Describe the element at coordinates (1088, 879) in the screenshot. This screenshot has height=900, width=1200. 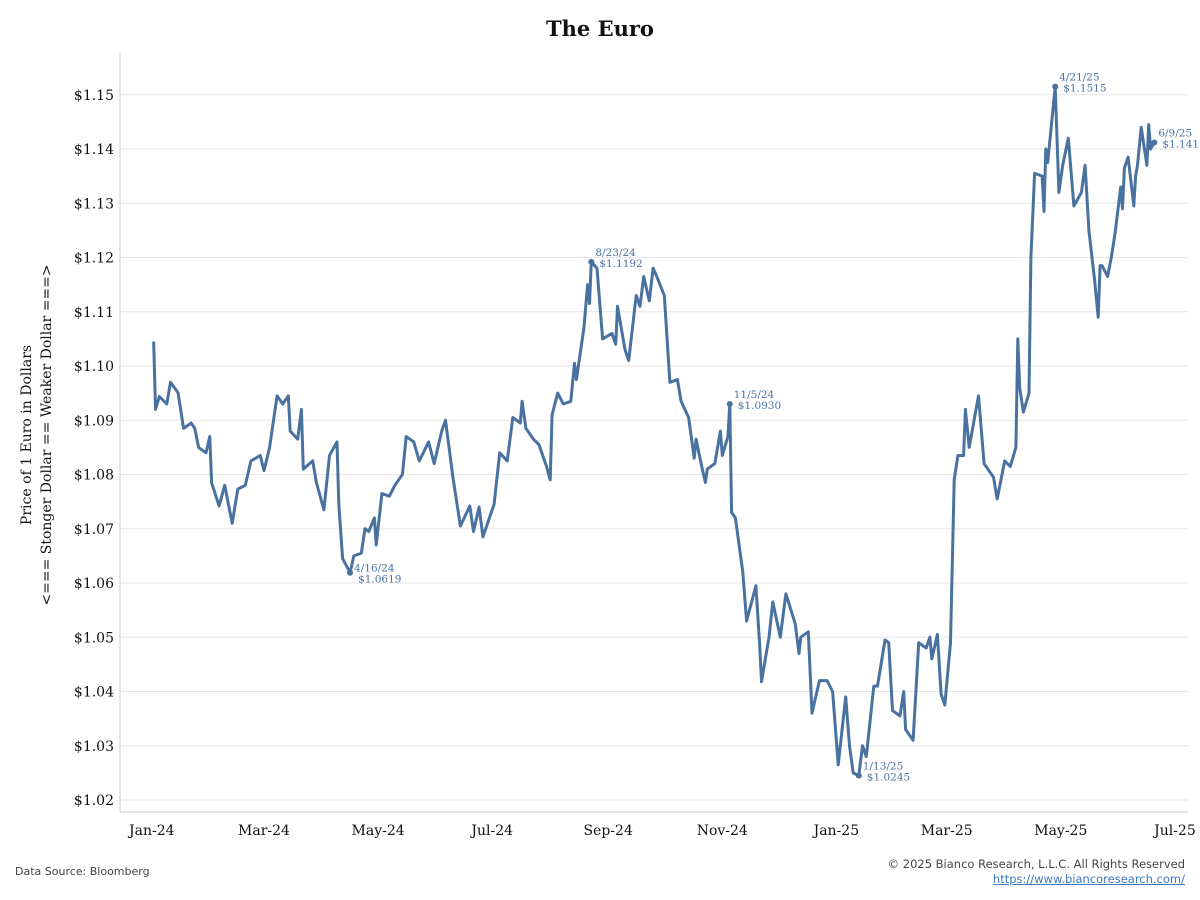
I see `website-link: https://www.biancoresearch.com/` at that location.